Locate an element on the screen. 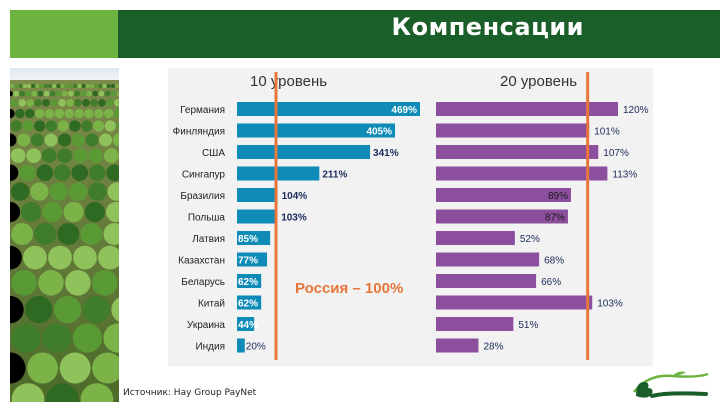 The height and width of the screenshot is (407, 720). data-label: 211% is located at coordinates (334, 175).